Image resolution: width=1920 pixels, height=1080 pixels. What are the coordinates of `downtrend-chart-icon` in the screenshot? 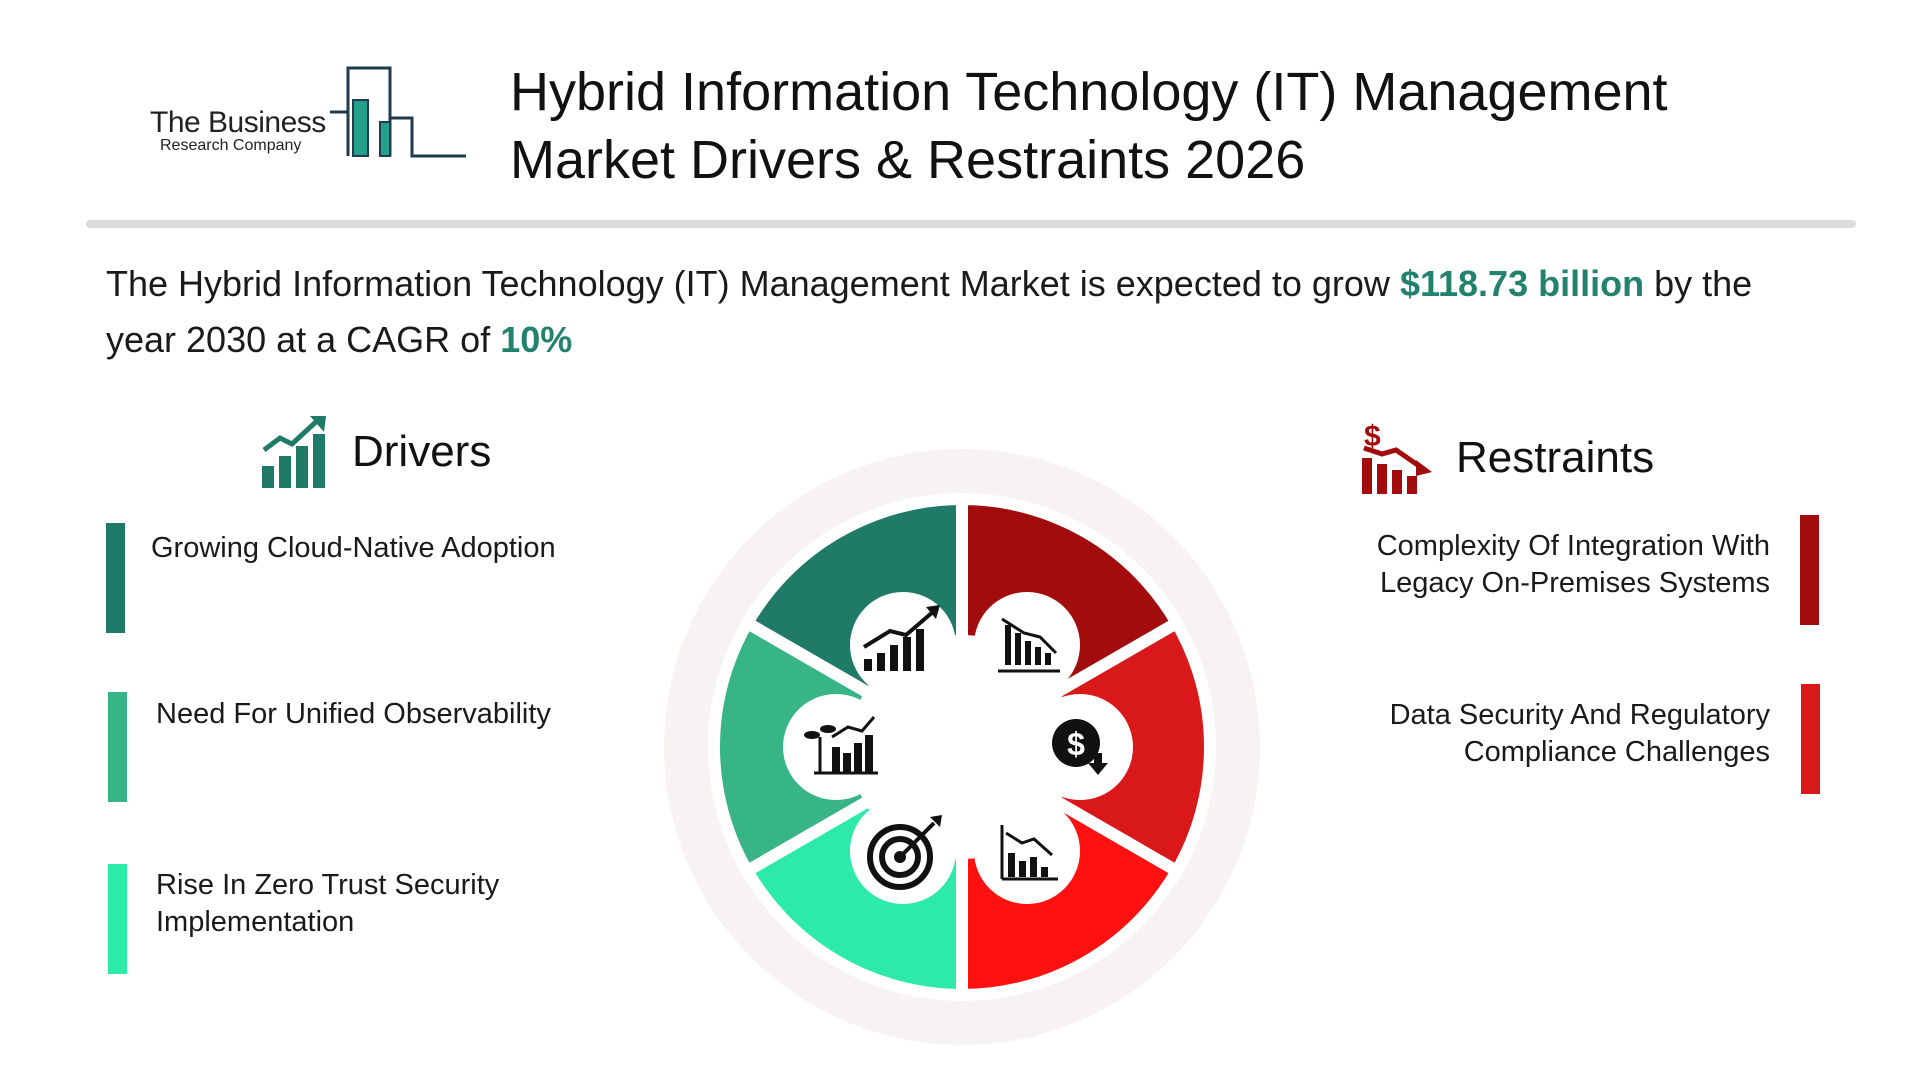 It's located at (1027, 851).